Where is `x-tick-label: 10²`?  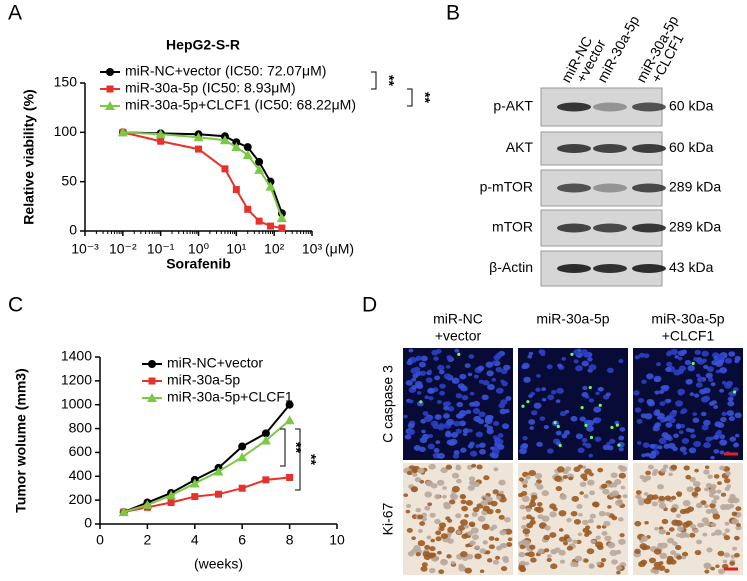 x-tick-label: 10² is located at coordinates (274, 249).